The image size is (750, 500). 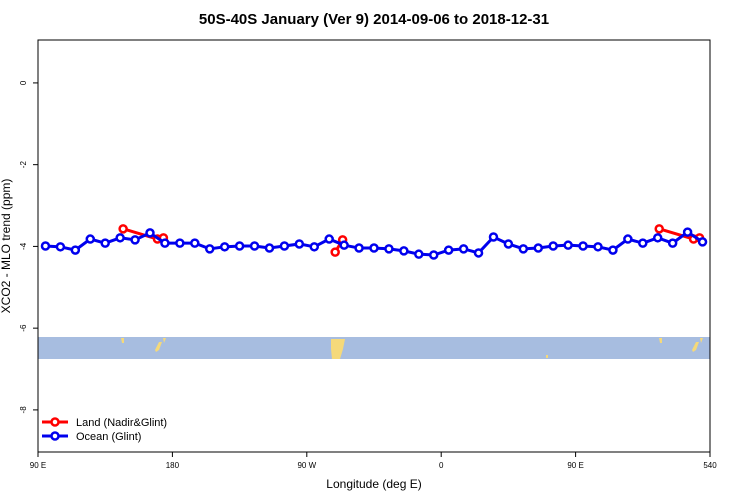 I want to click on legend-label: Land (Nadir&Glint), so click(x=121, y=423).